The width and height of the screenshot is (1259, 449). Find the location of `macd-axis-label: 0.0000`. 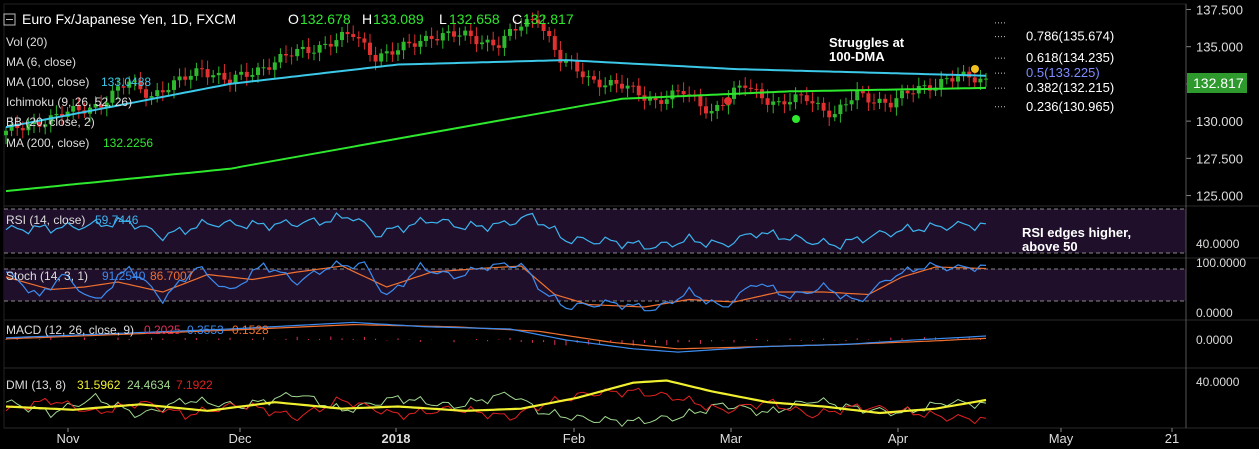

macd-axis-label: 0.0000 is located at coordinates (1214, 340).